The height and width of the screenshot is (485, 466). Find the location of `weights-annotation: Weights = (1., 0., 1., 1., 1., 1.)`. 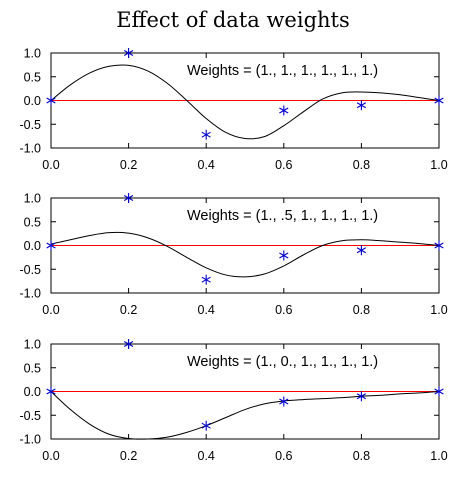

weights-annotation: Weights = (1., 0., 1., 1., 1., 1.) is located at coordinates (282, 362).